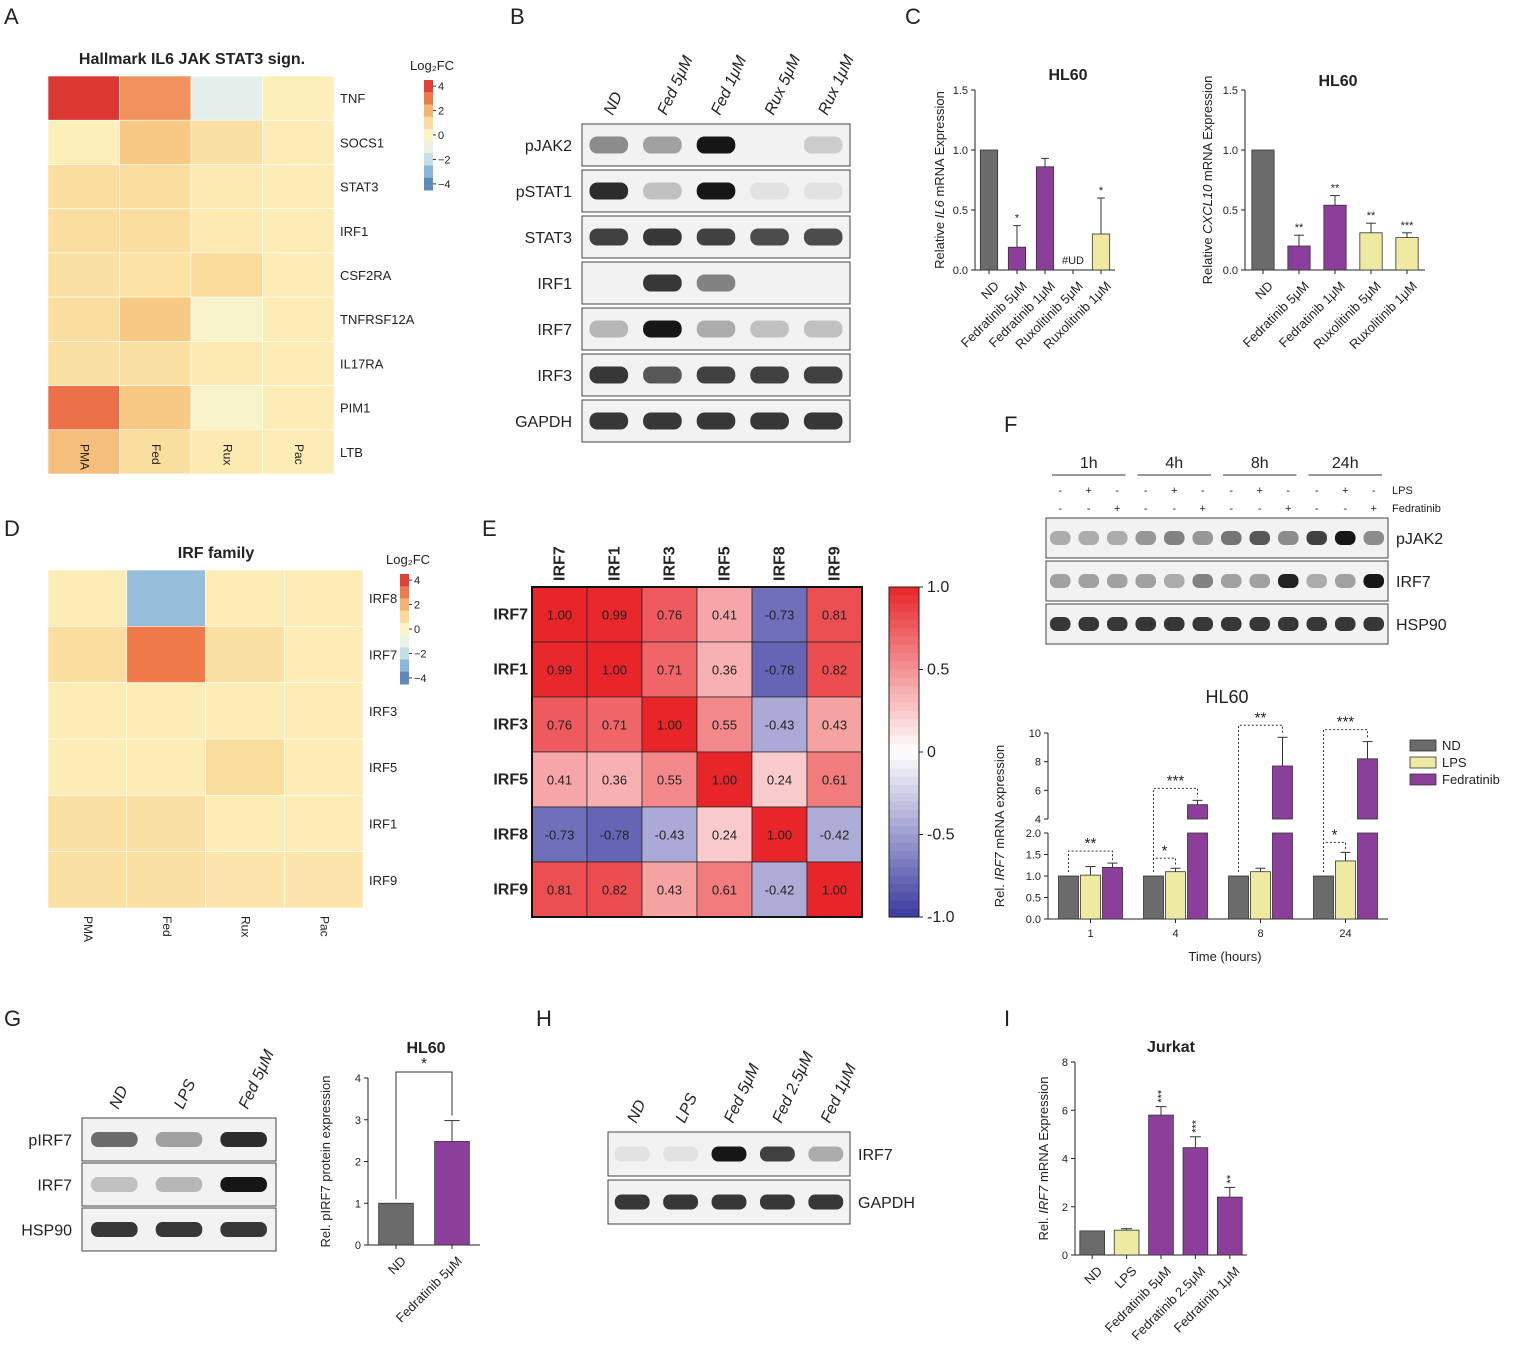  I want to click on blot-row-label: pJAK2, so click(1419, 539).